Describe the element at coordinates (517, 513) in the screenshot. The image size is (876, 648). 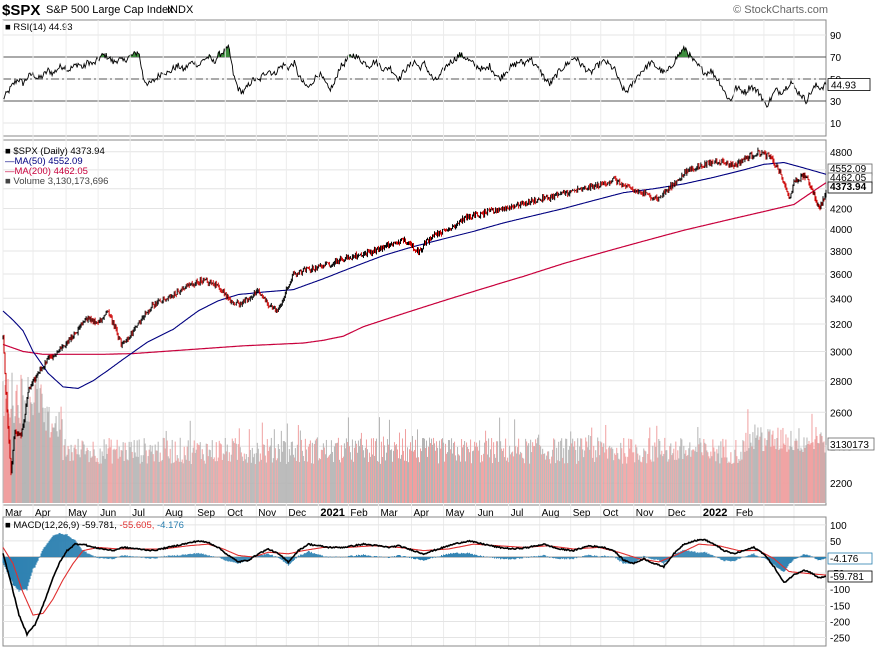
I see `x-tick-label: Jul` at that location.